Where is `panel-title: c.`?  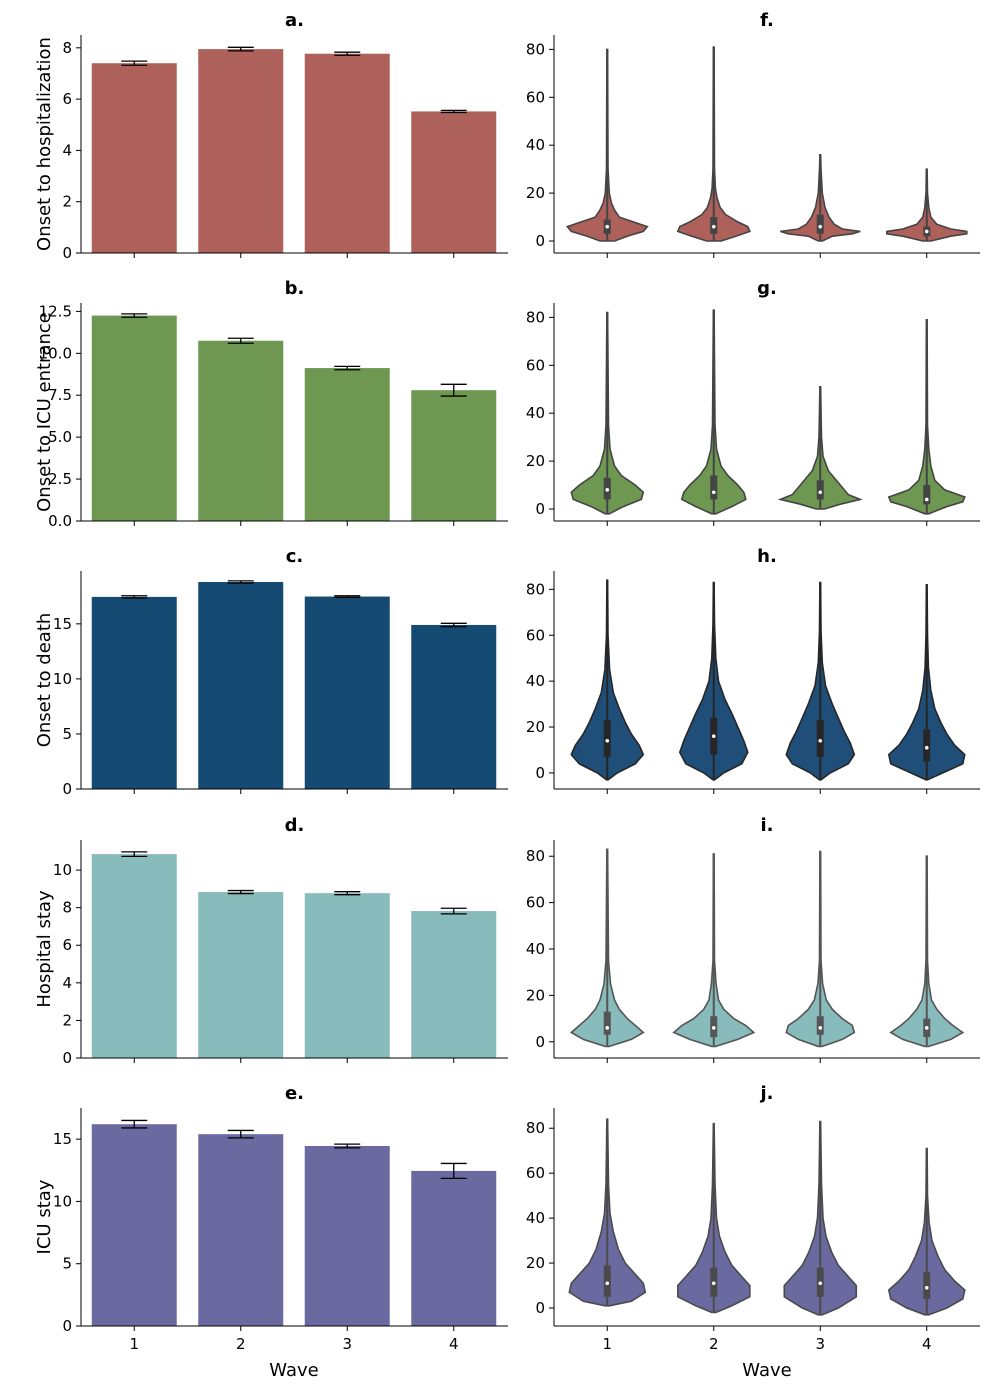 panel-title: c. is located at coordinates (295, 556).